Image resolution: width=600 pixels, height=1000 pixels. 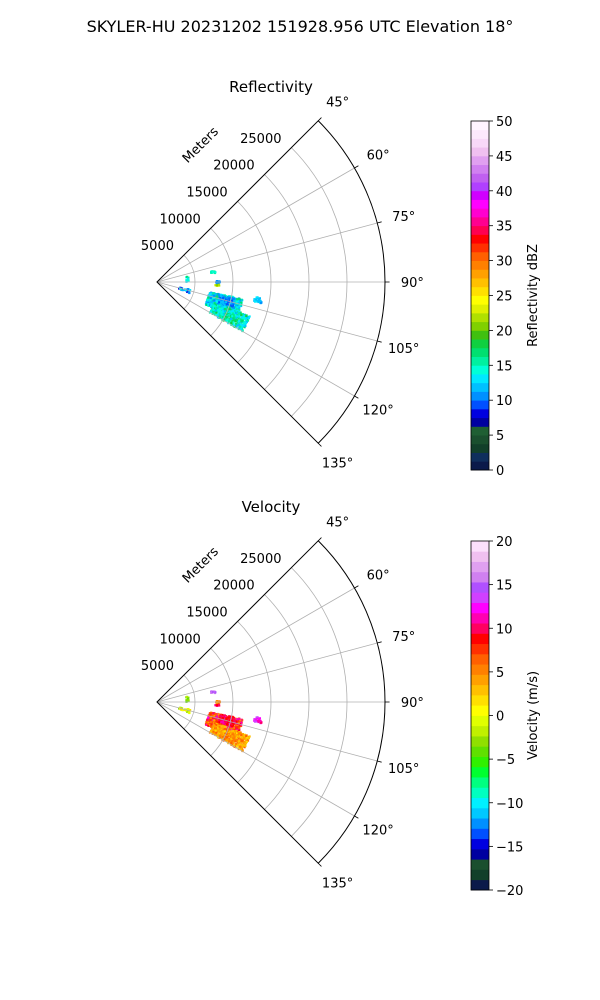 I want to click on colorbar-tick-label: 5, so click(x=500, y=673).